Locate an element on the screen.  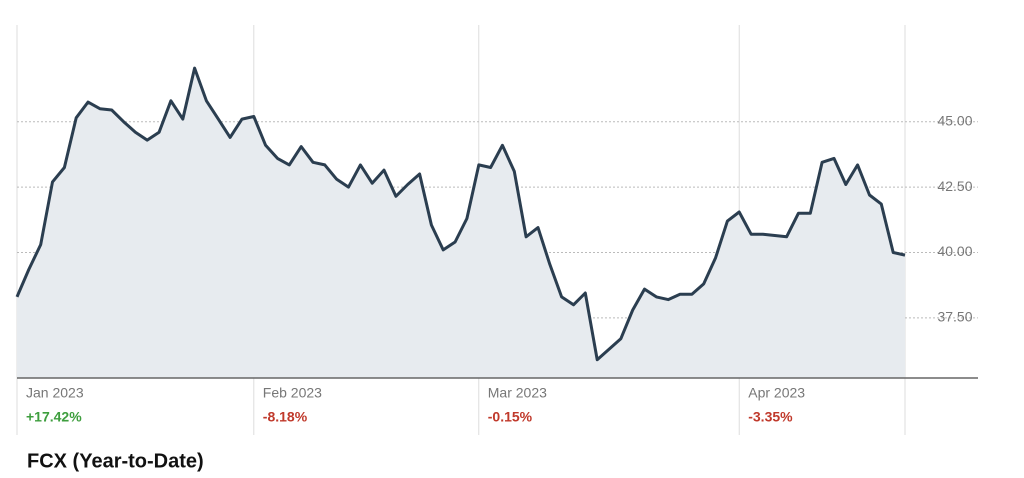
x-tick-label: Mar 2023 is located at coordinates (517, 393).